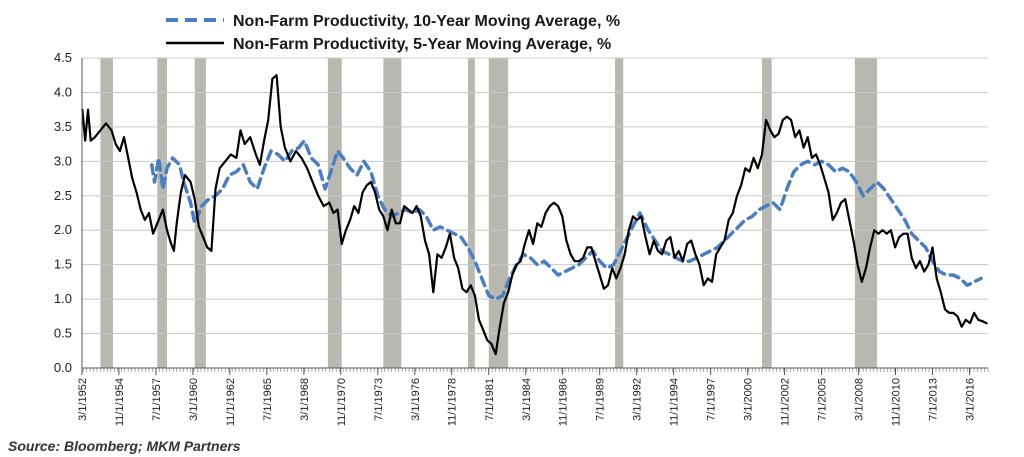  Describe the element at coordinates (157, 399) in the screenshot. I see `x-tick-label-2: 7/1/1957` at that location.